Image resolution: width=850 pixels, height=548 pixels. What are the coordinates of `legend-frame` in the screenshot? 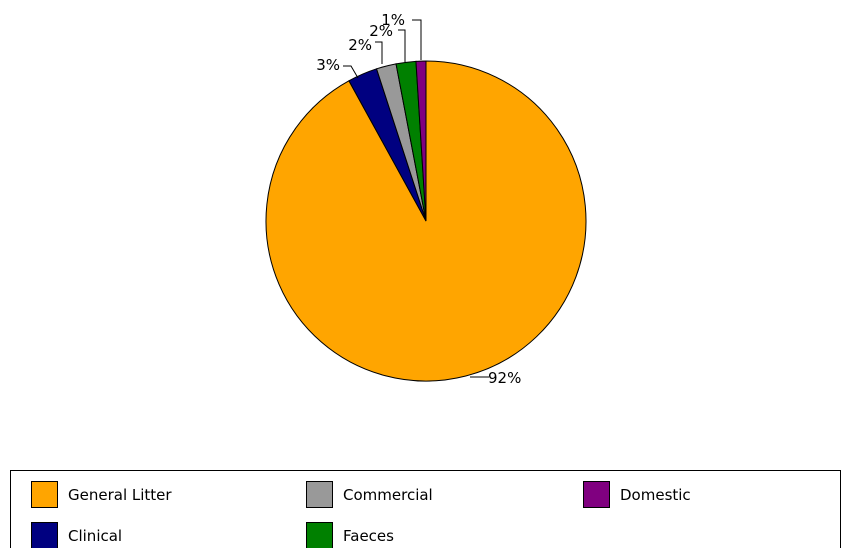 It's located at (425, 509).